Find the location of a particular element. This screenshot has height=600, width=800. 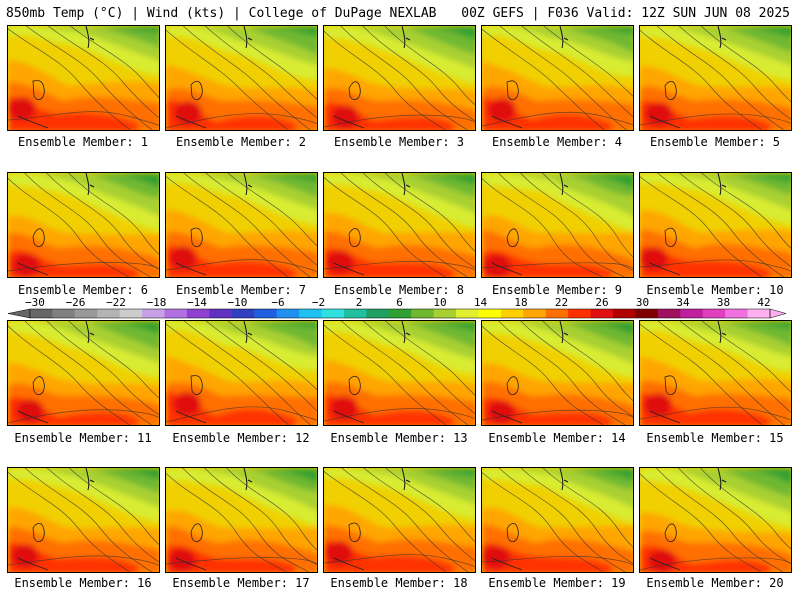

colorbar-tick-label: −30 is located at coordinates (35, 302).